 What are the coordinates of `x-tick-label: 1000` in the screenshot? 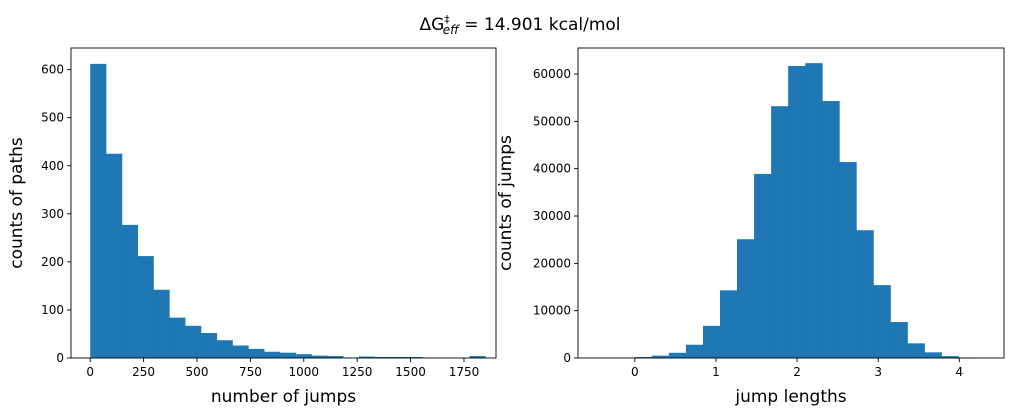 It's located at (304, 372).